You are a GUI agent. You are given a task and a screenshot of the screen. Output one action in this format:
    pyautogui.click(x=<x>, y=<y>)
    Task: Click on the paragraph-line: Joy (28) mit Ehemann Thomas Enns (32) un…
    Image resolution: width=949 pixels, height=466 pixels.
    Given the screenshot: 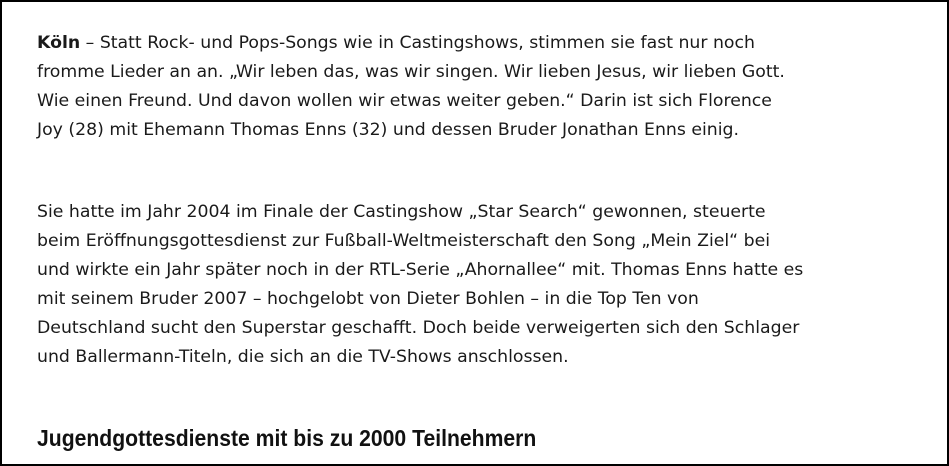 What is the action you would take?
    pyautogui.click(x=388, y=130)
    